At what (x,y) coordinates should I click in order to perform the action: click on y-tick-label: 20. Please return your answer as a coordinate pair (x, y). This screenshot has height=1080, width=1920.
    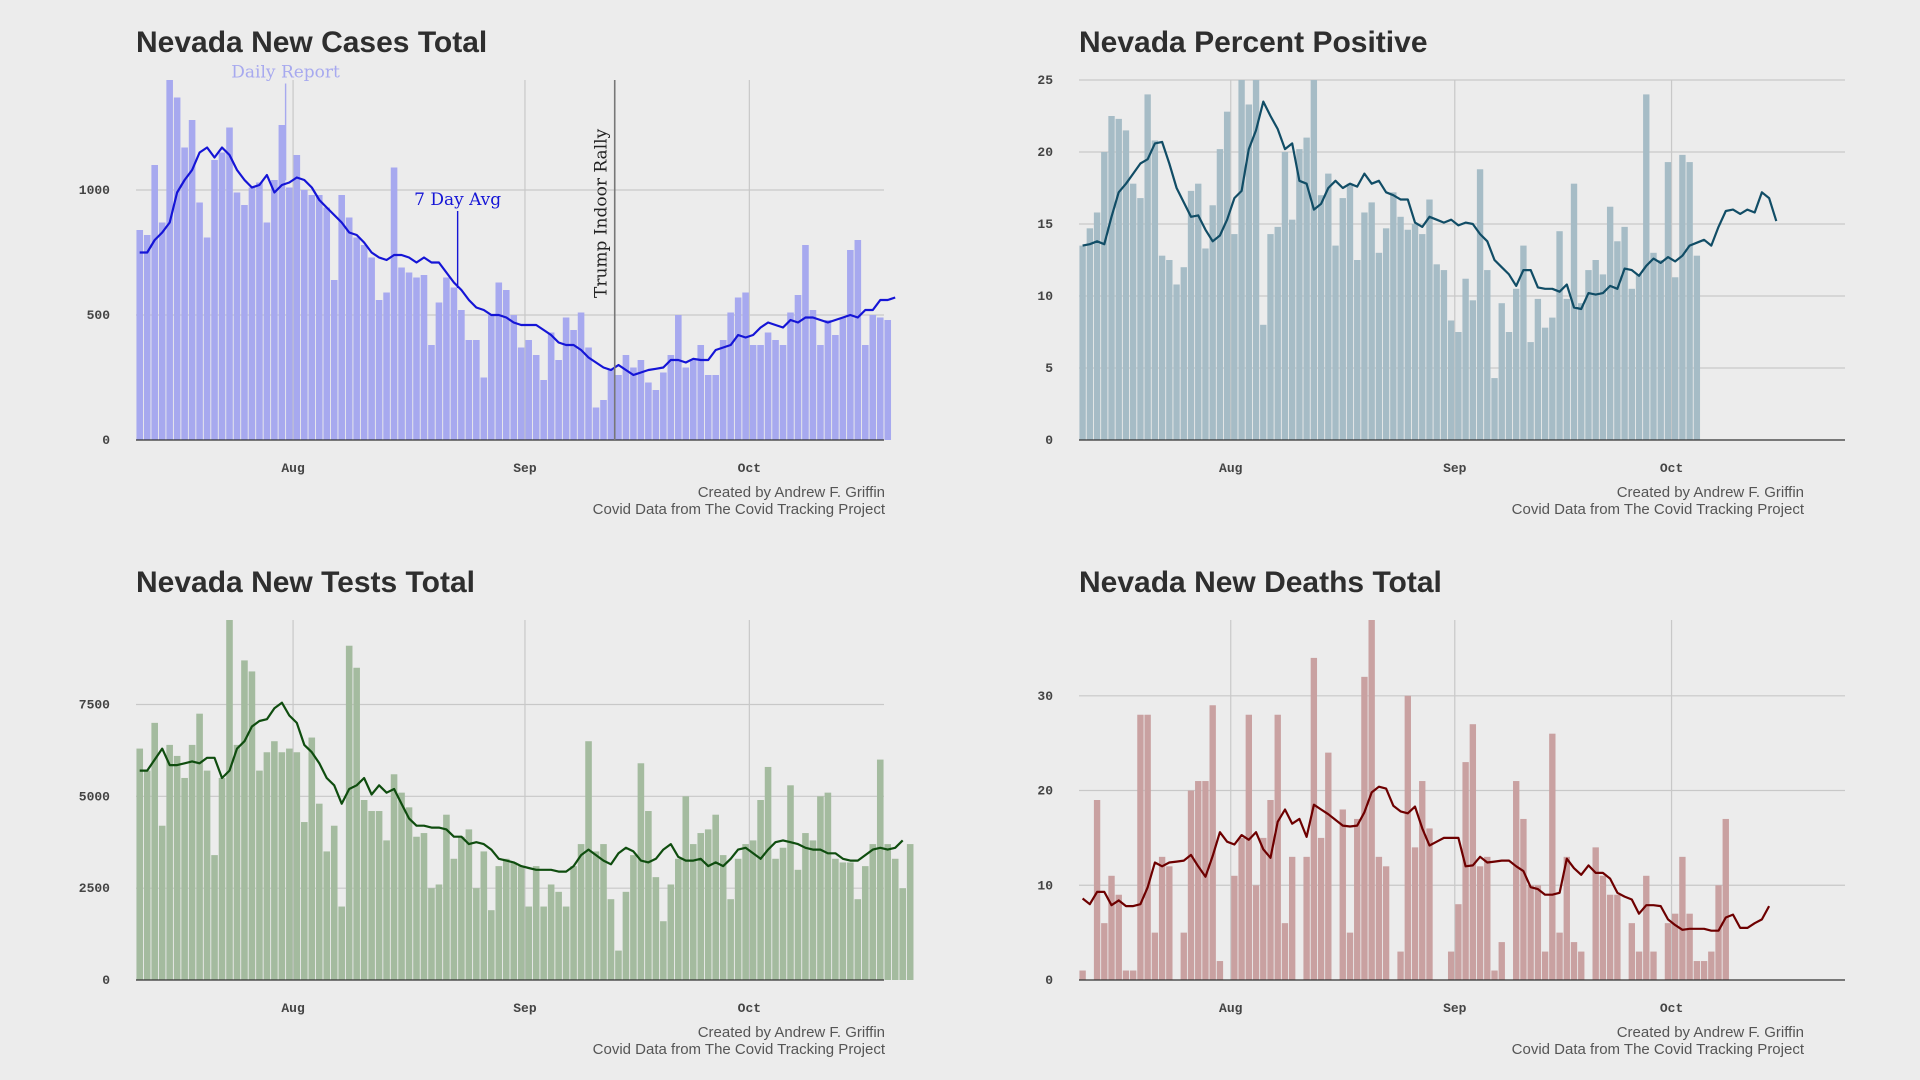
    Looking at the image, I should click on (1045, 791).